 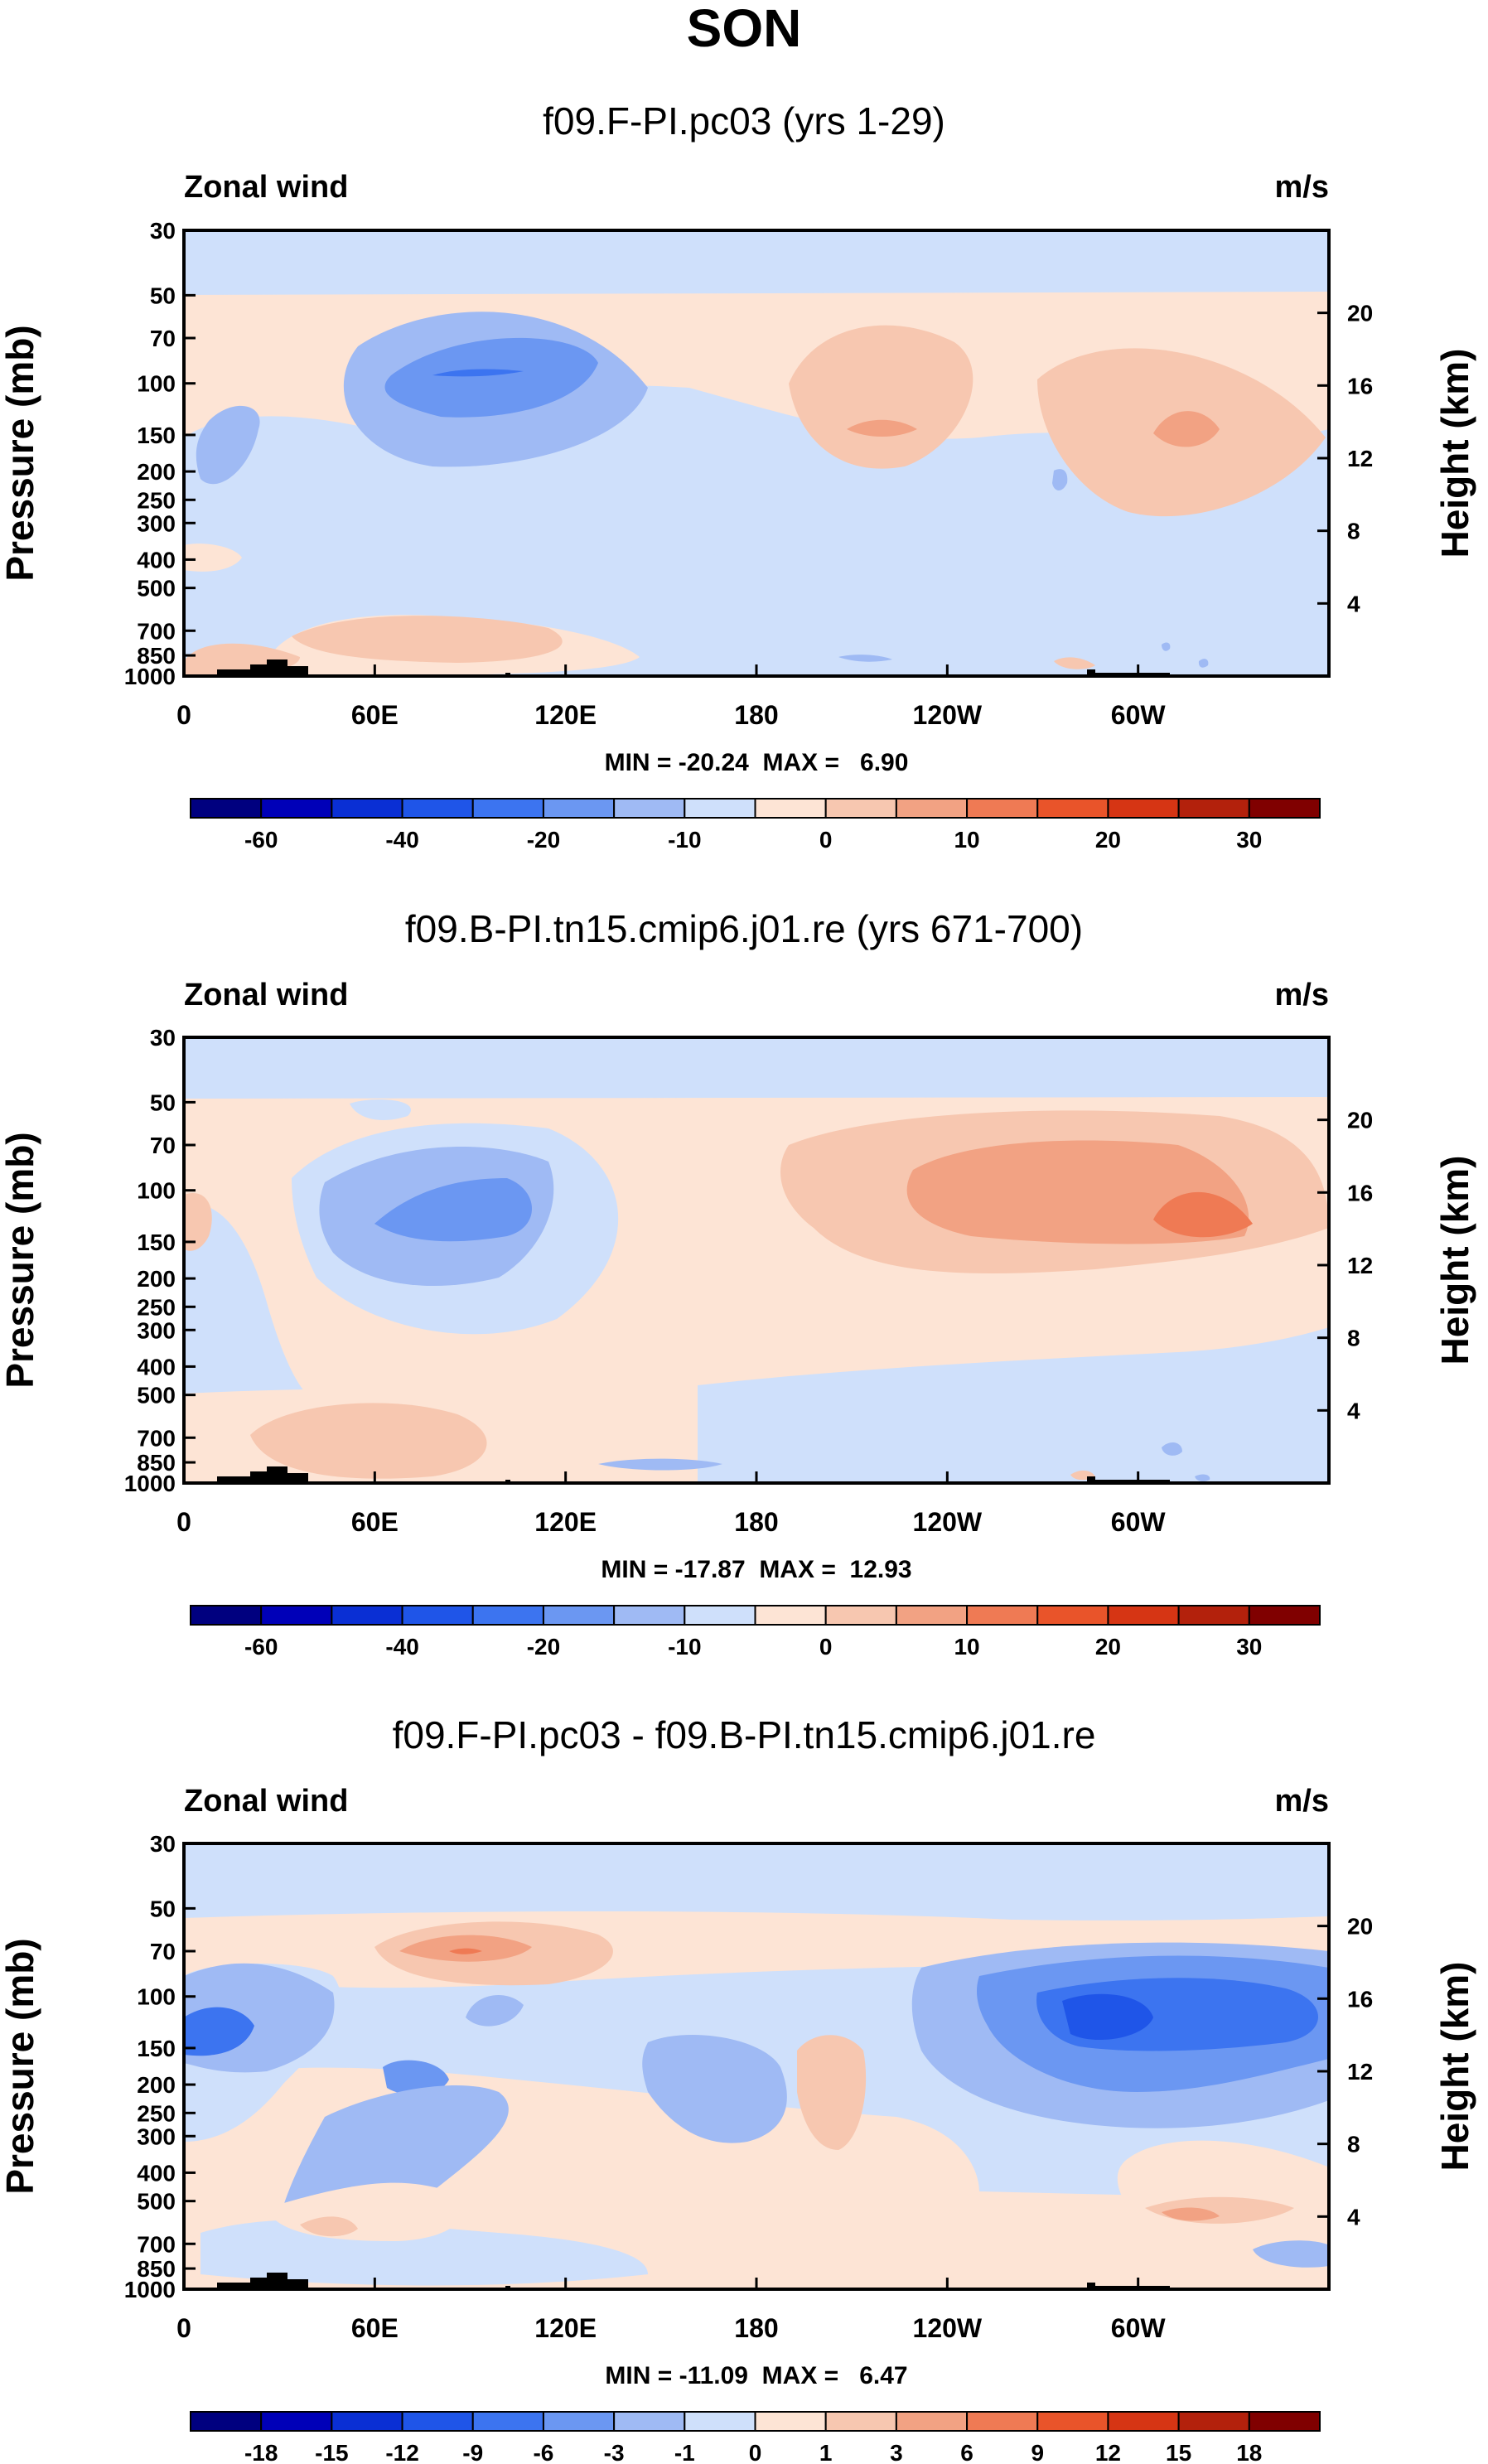 I want to click on y-tick-label: 850, so click(x=157, y=656).